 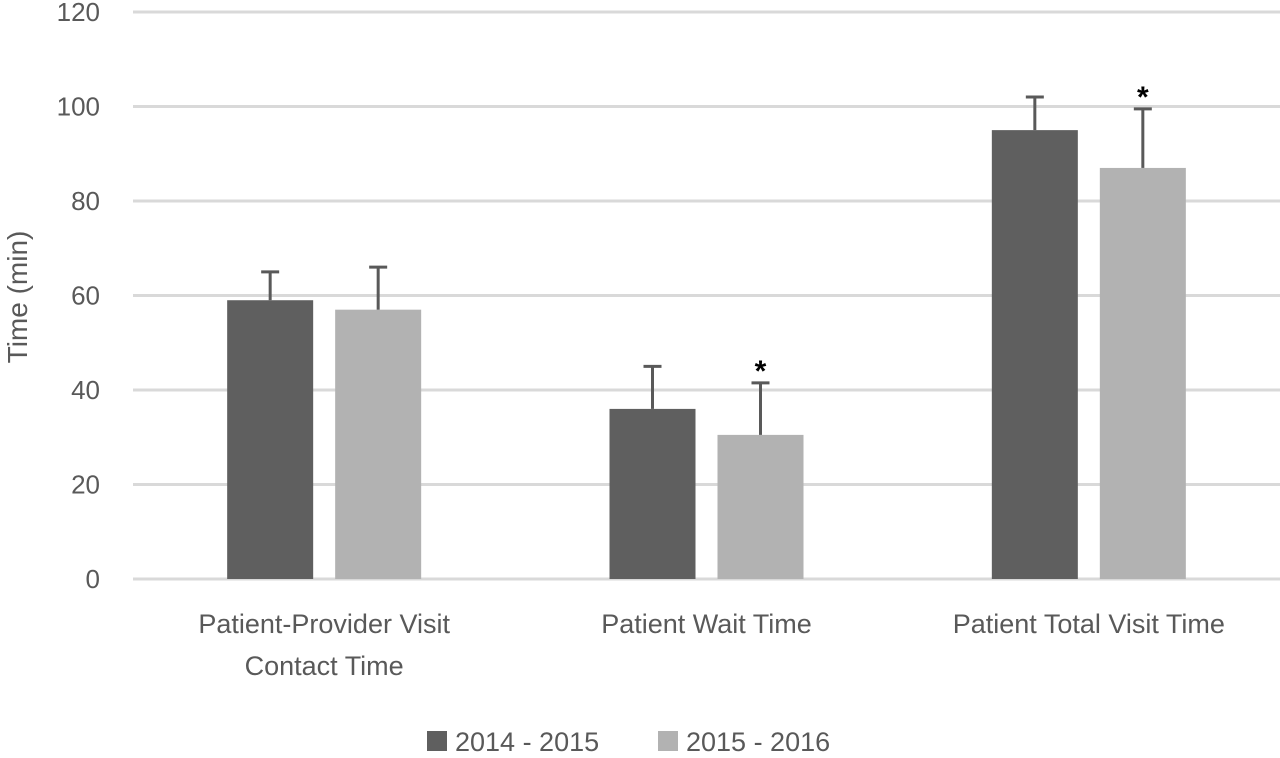 What do you see at coordinates (324, 666) in the screenshot?
I see `x-category-label: Contact Time` at bounding box center [324, 666].